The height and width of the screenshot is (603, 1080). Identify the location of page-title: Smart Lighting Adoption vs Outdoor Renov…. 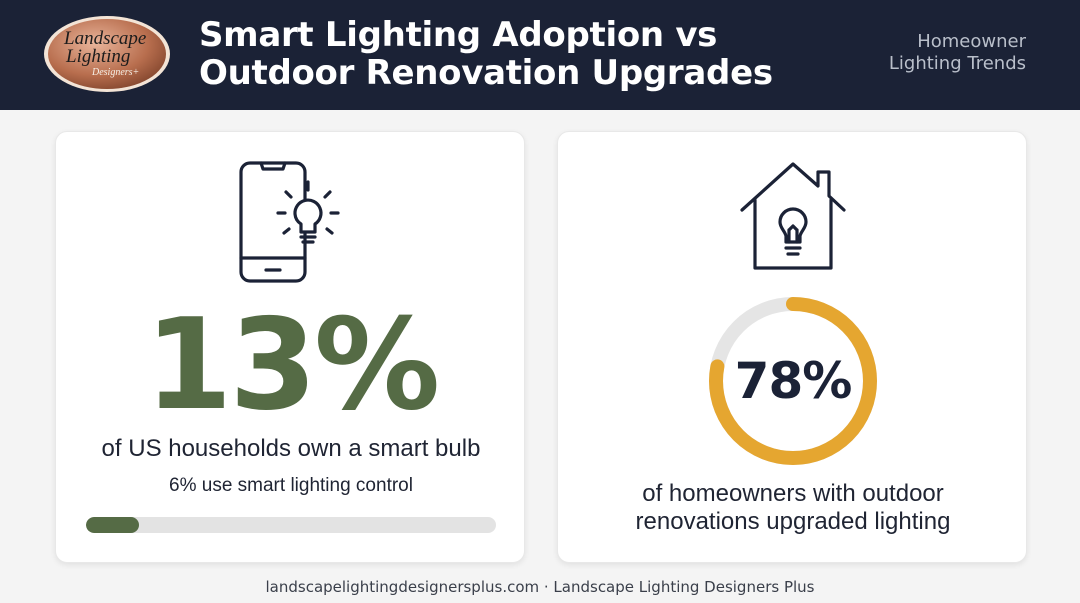
(499, 54).